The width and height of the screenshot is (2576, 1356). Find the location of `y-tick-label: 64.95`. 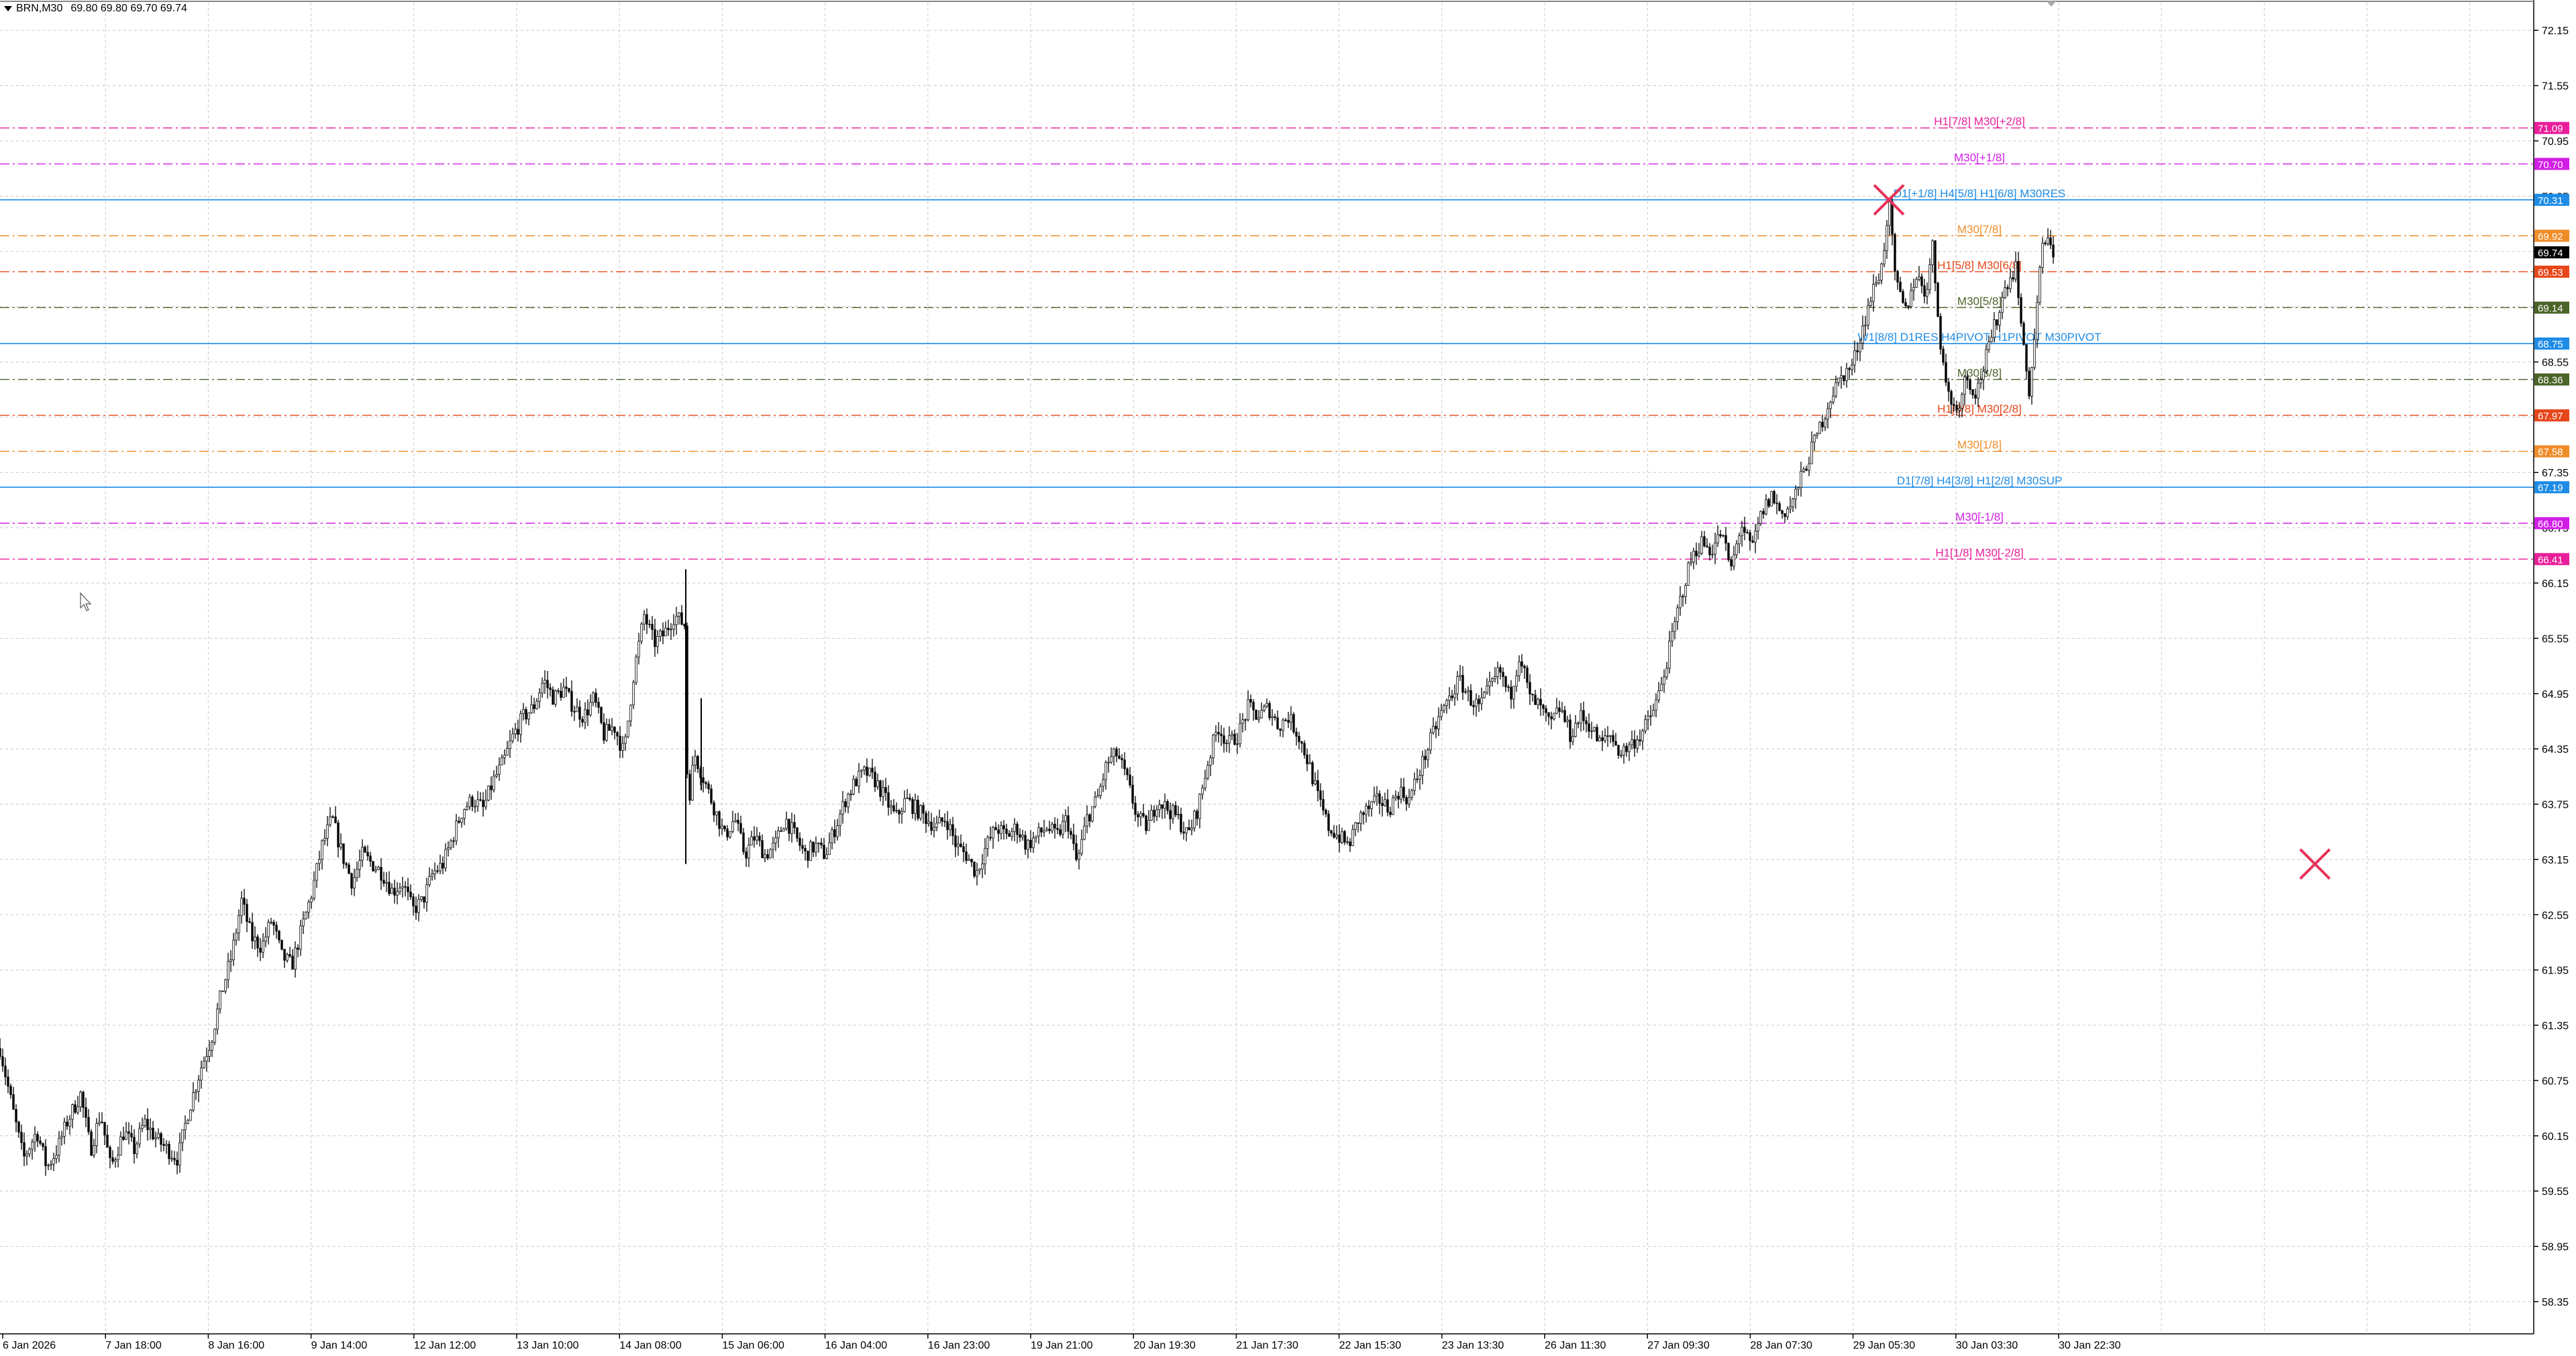

y-tick-label: 64.95 is located at coordinates (2555, 694).